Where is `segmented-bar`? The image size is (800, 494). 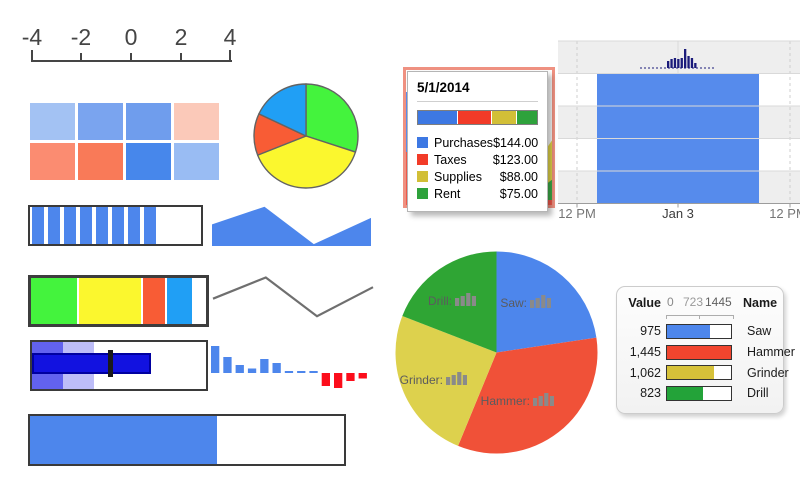 segmented-bar is located at coordinates (118, 301).